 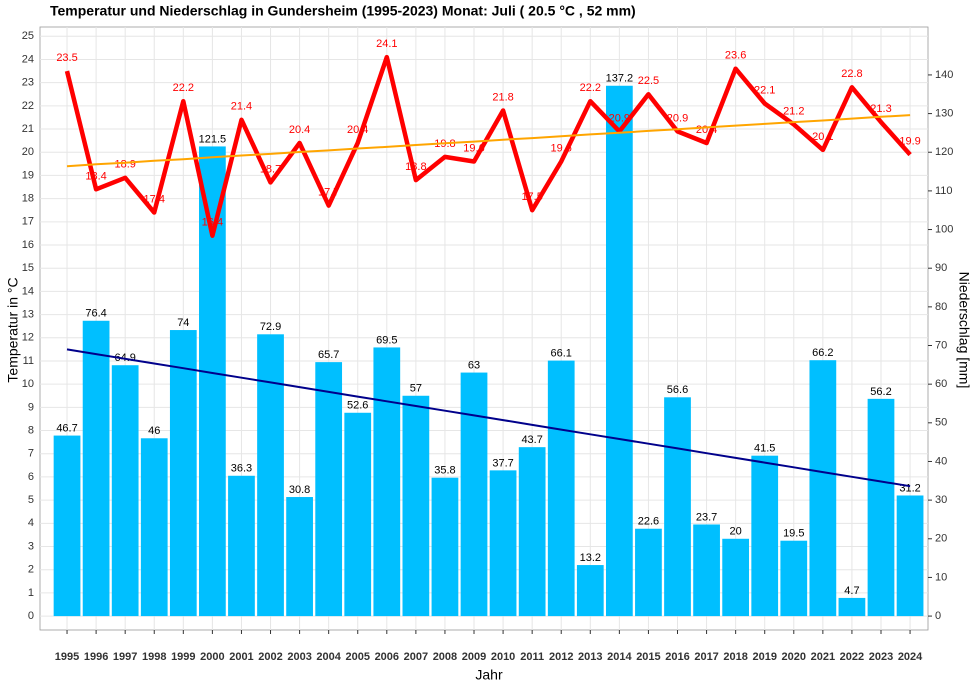 What do you see at coordinates (590, 88) in the screenshot?
I see `point-label: 22.2` at bounding box center [590, 88].